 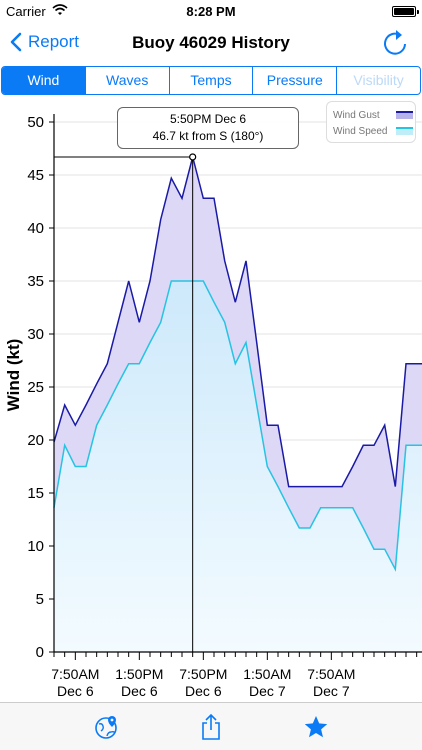 I want to click on map-button, so click(x=107, y=727).